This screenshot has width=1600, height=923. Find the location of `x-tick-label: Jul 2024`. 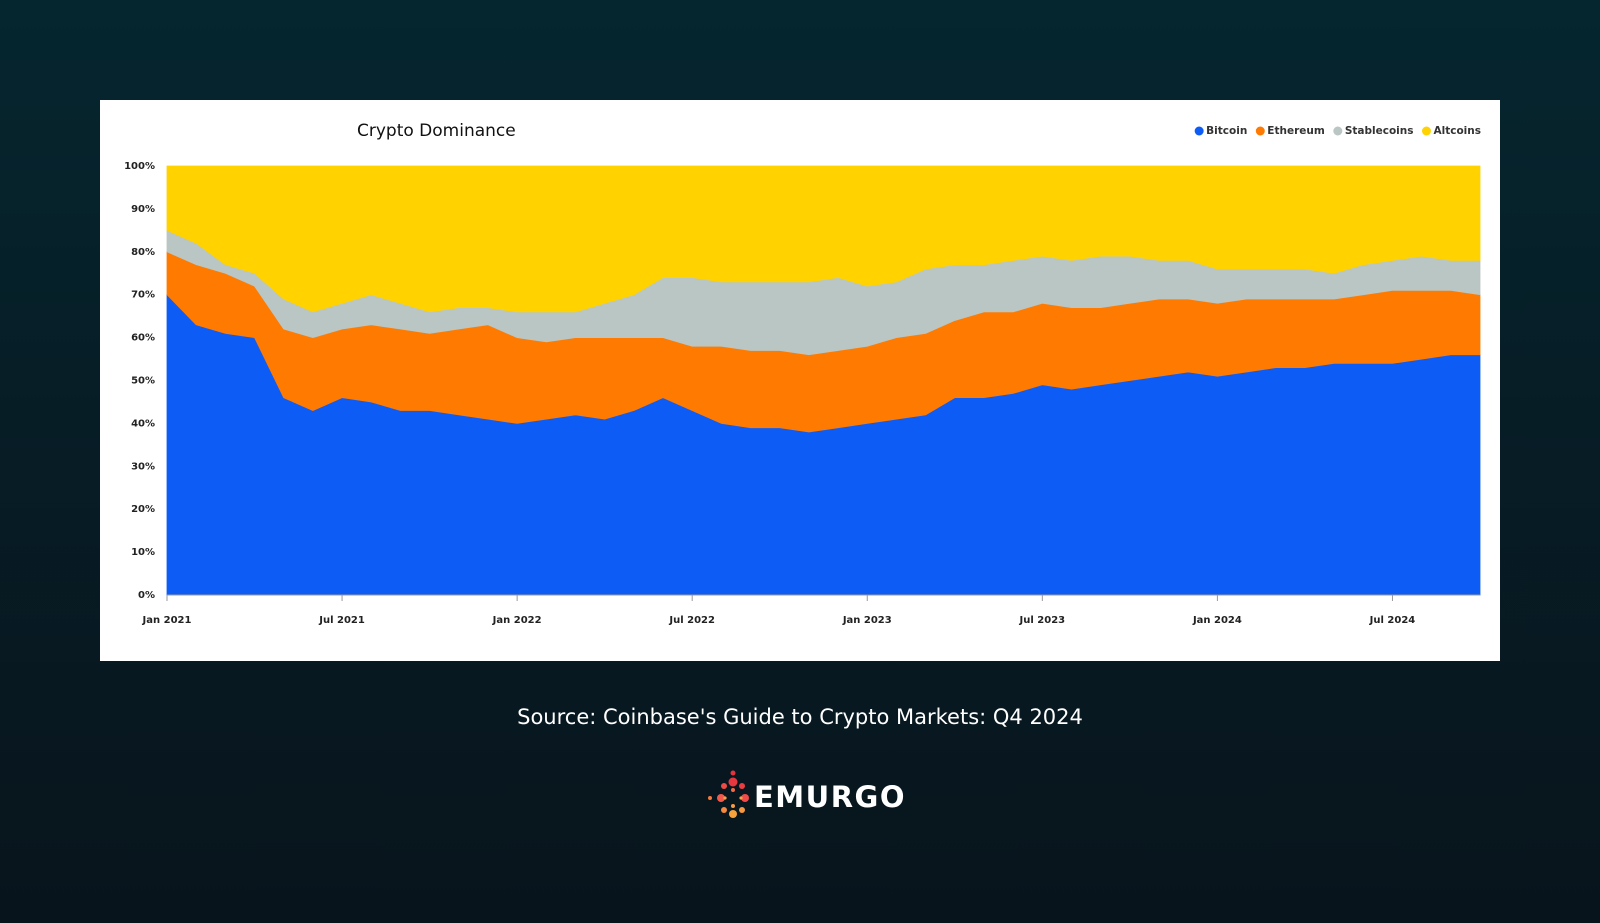

x-tick-label: Jul 2024 is located at coordinates (1392, 620).